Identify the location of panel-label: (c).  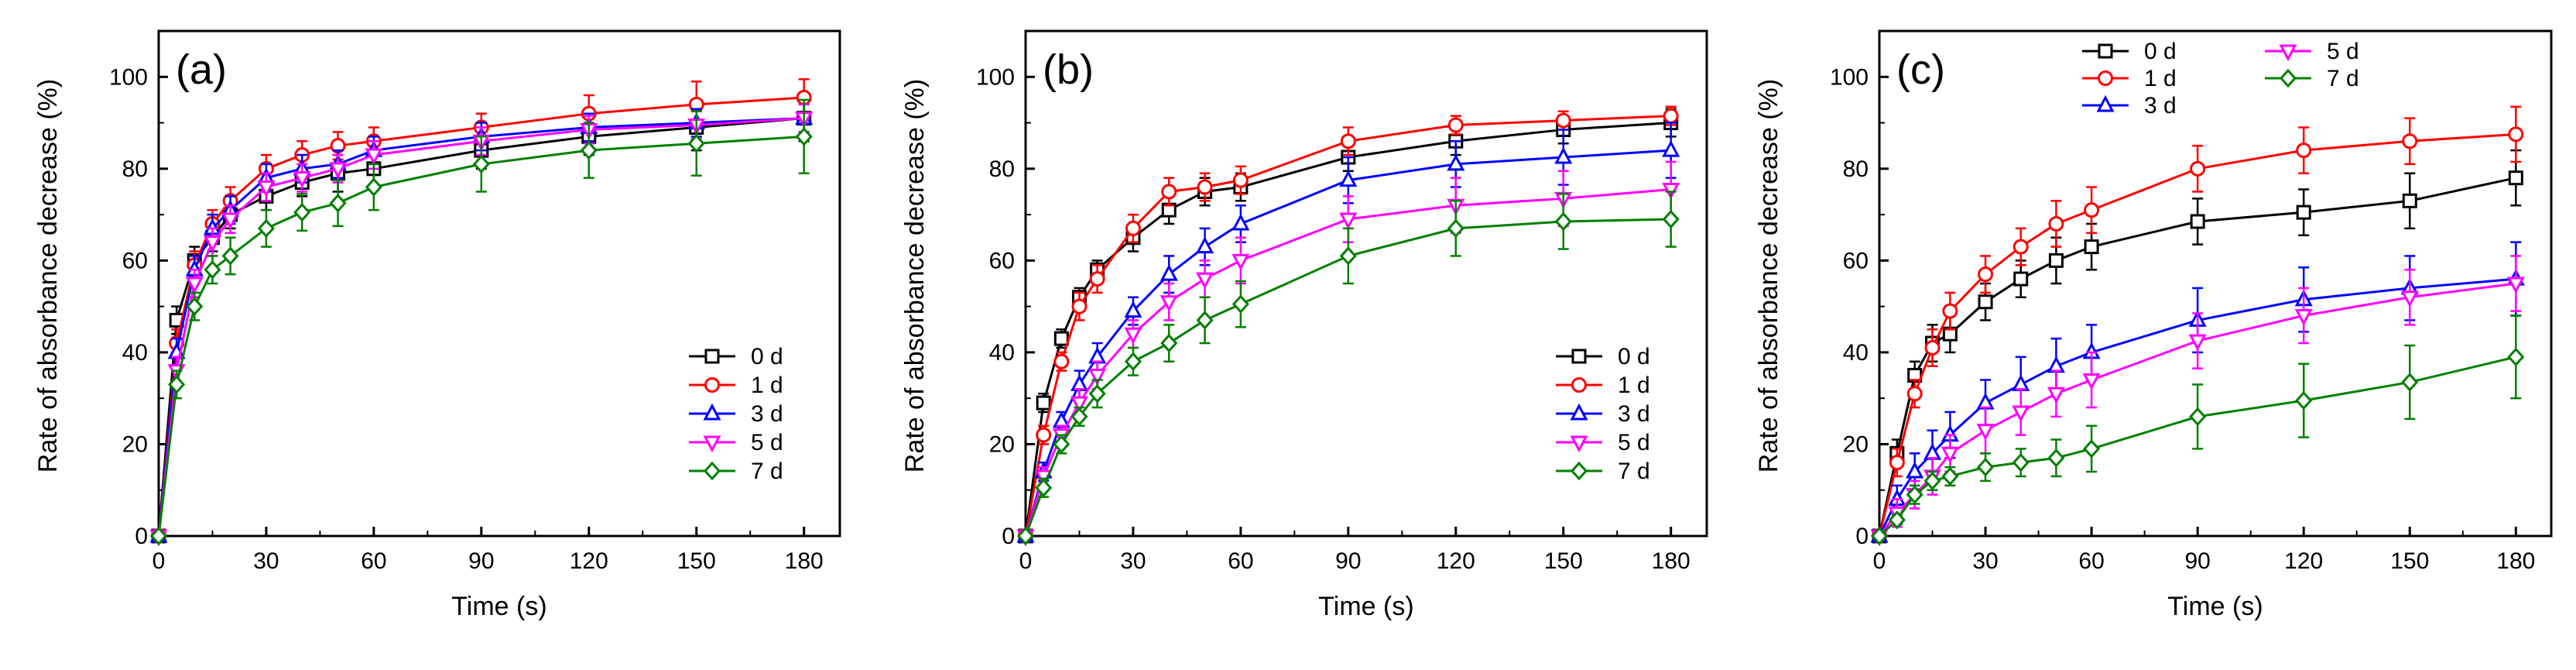
(1921, 69).